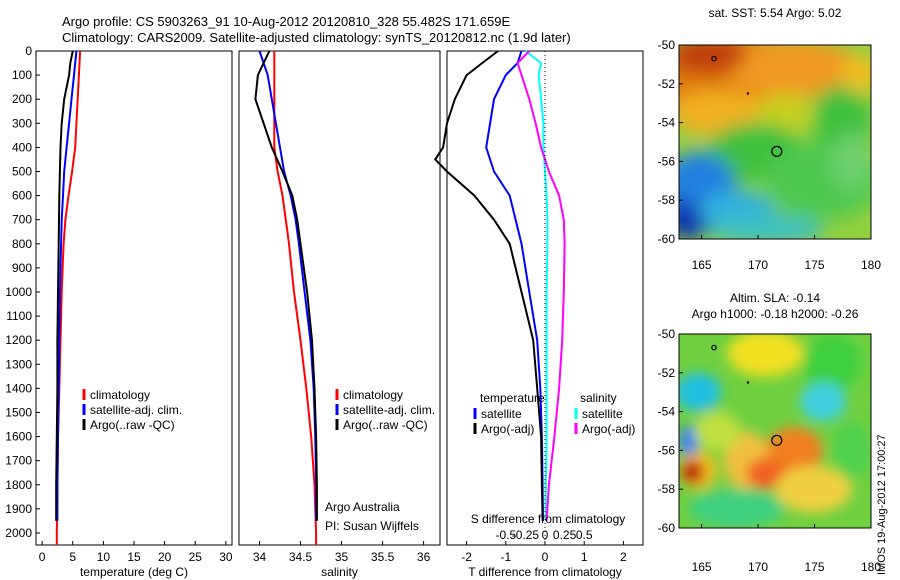  What do you see at coordinates (565, 535) in the screenshot?
I see `secondary-x-tick-label: 0.25` at bounding box center [565, 535].